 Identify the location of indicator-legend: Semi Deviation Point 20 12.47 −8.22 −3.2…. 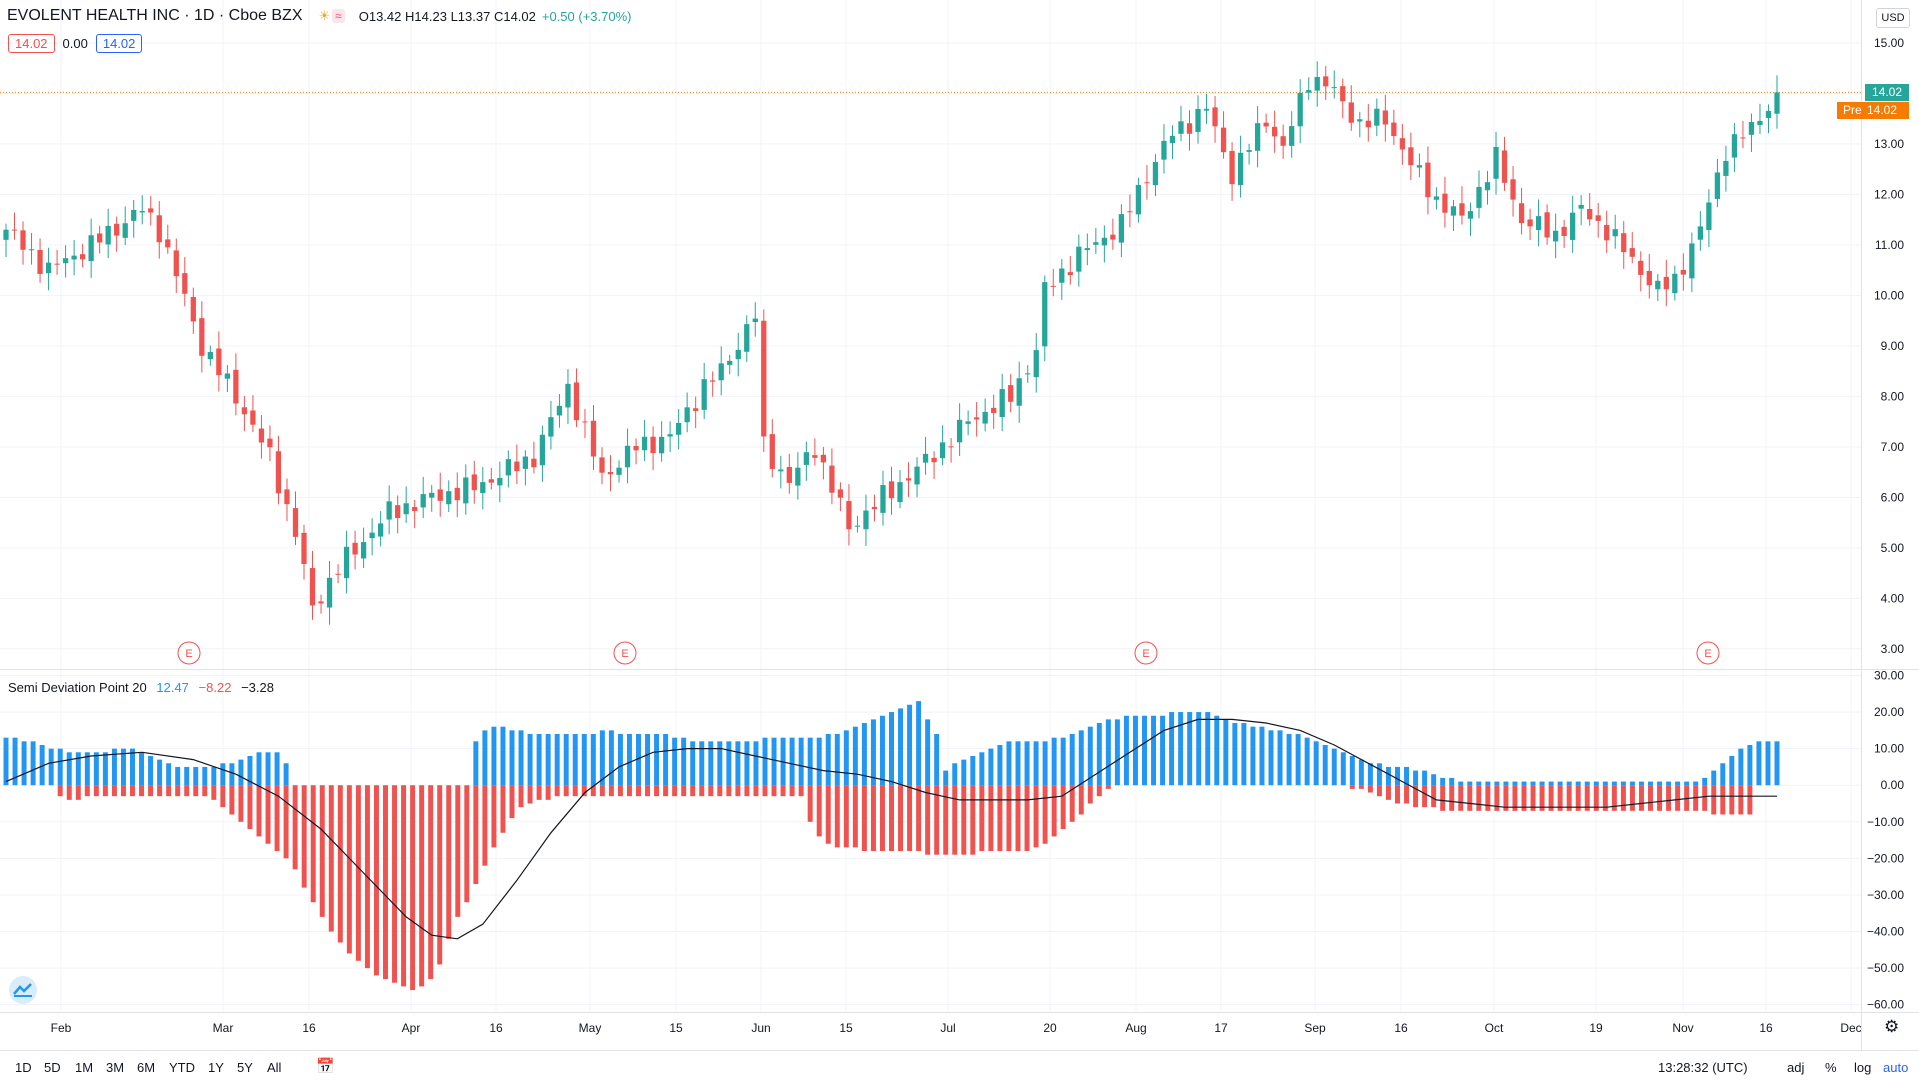
(141, 687).